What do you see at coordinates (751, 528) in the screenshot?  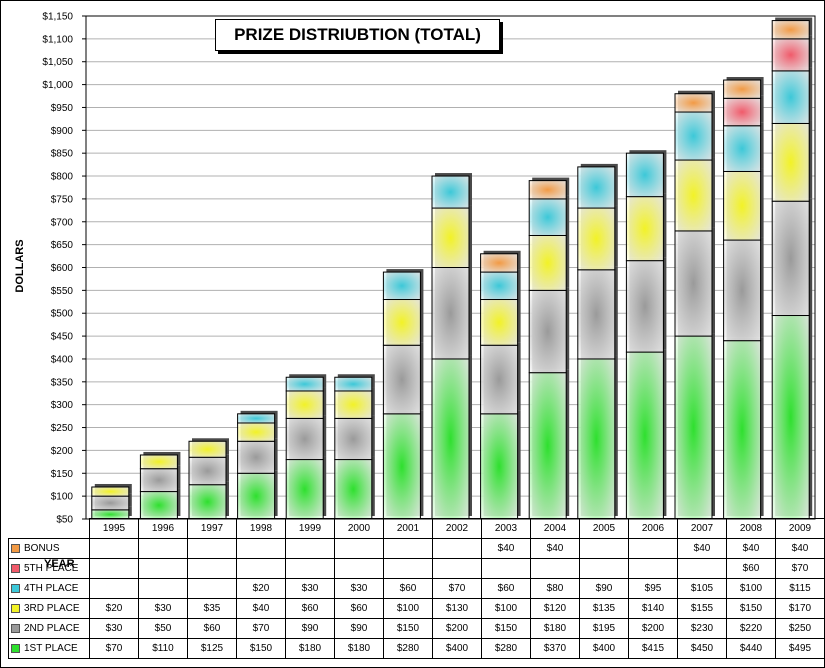 I see `x-tick-label: 2008` at bounding box center [751, 528].